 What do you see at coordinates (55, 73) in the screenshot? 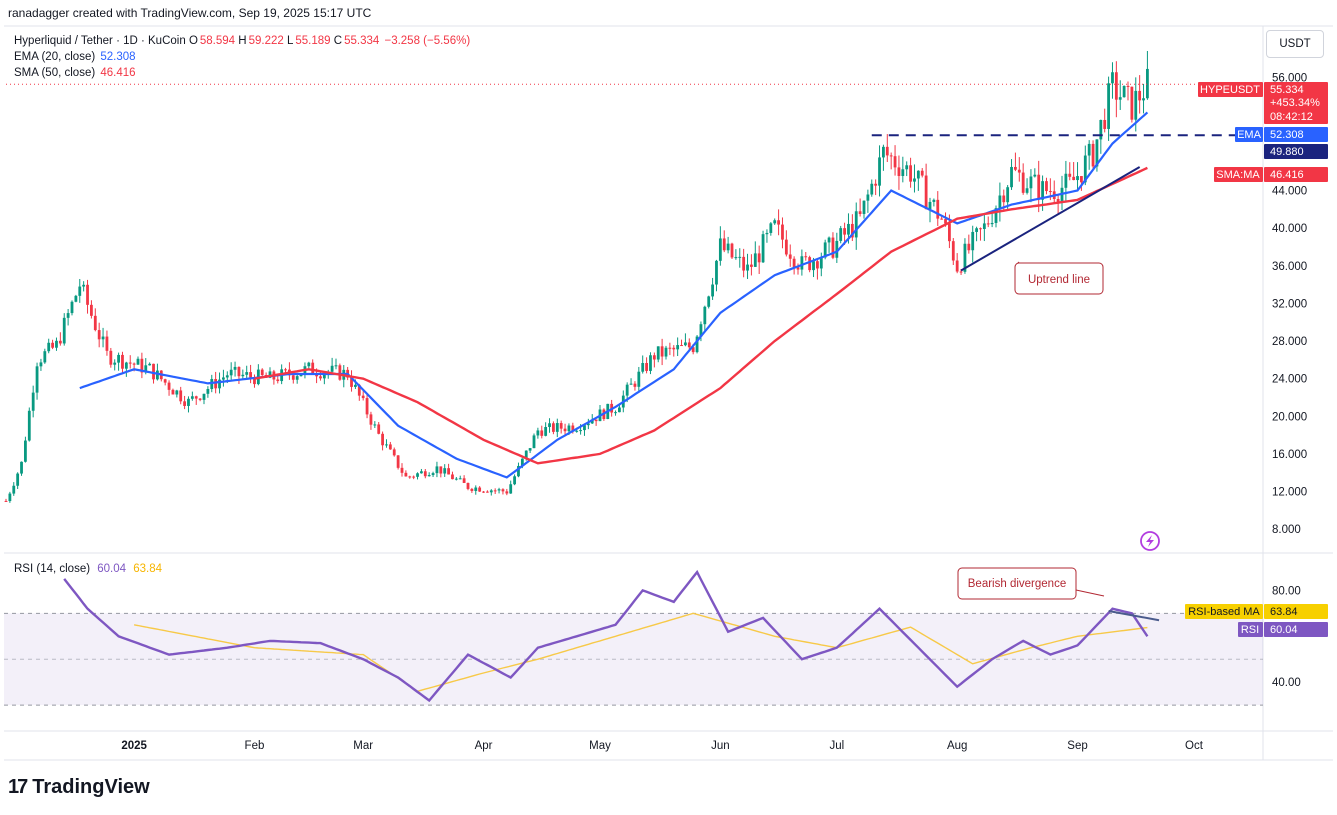
I see `sma-legend-label: SMA (50, close)` at bounding box center [55, 73].